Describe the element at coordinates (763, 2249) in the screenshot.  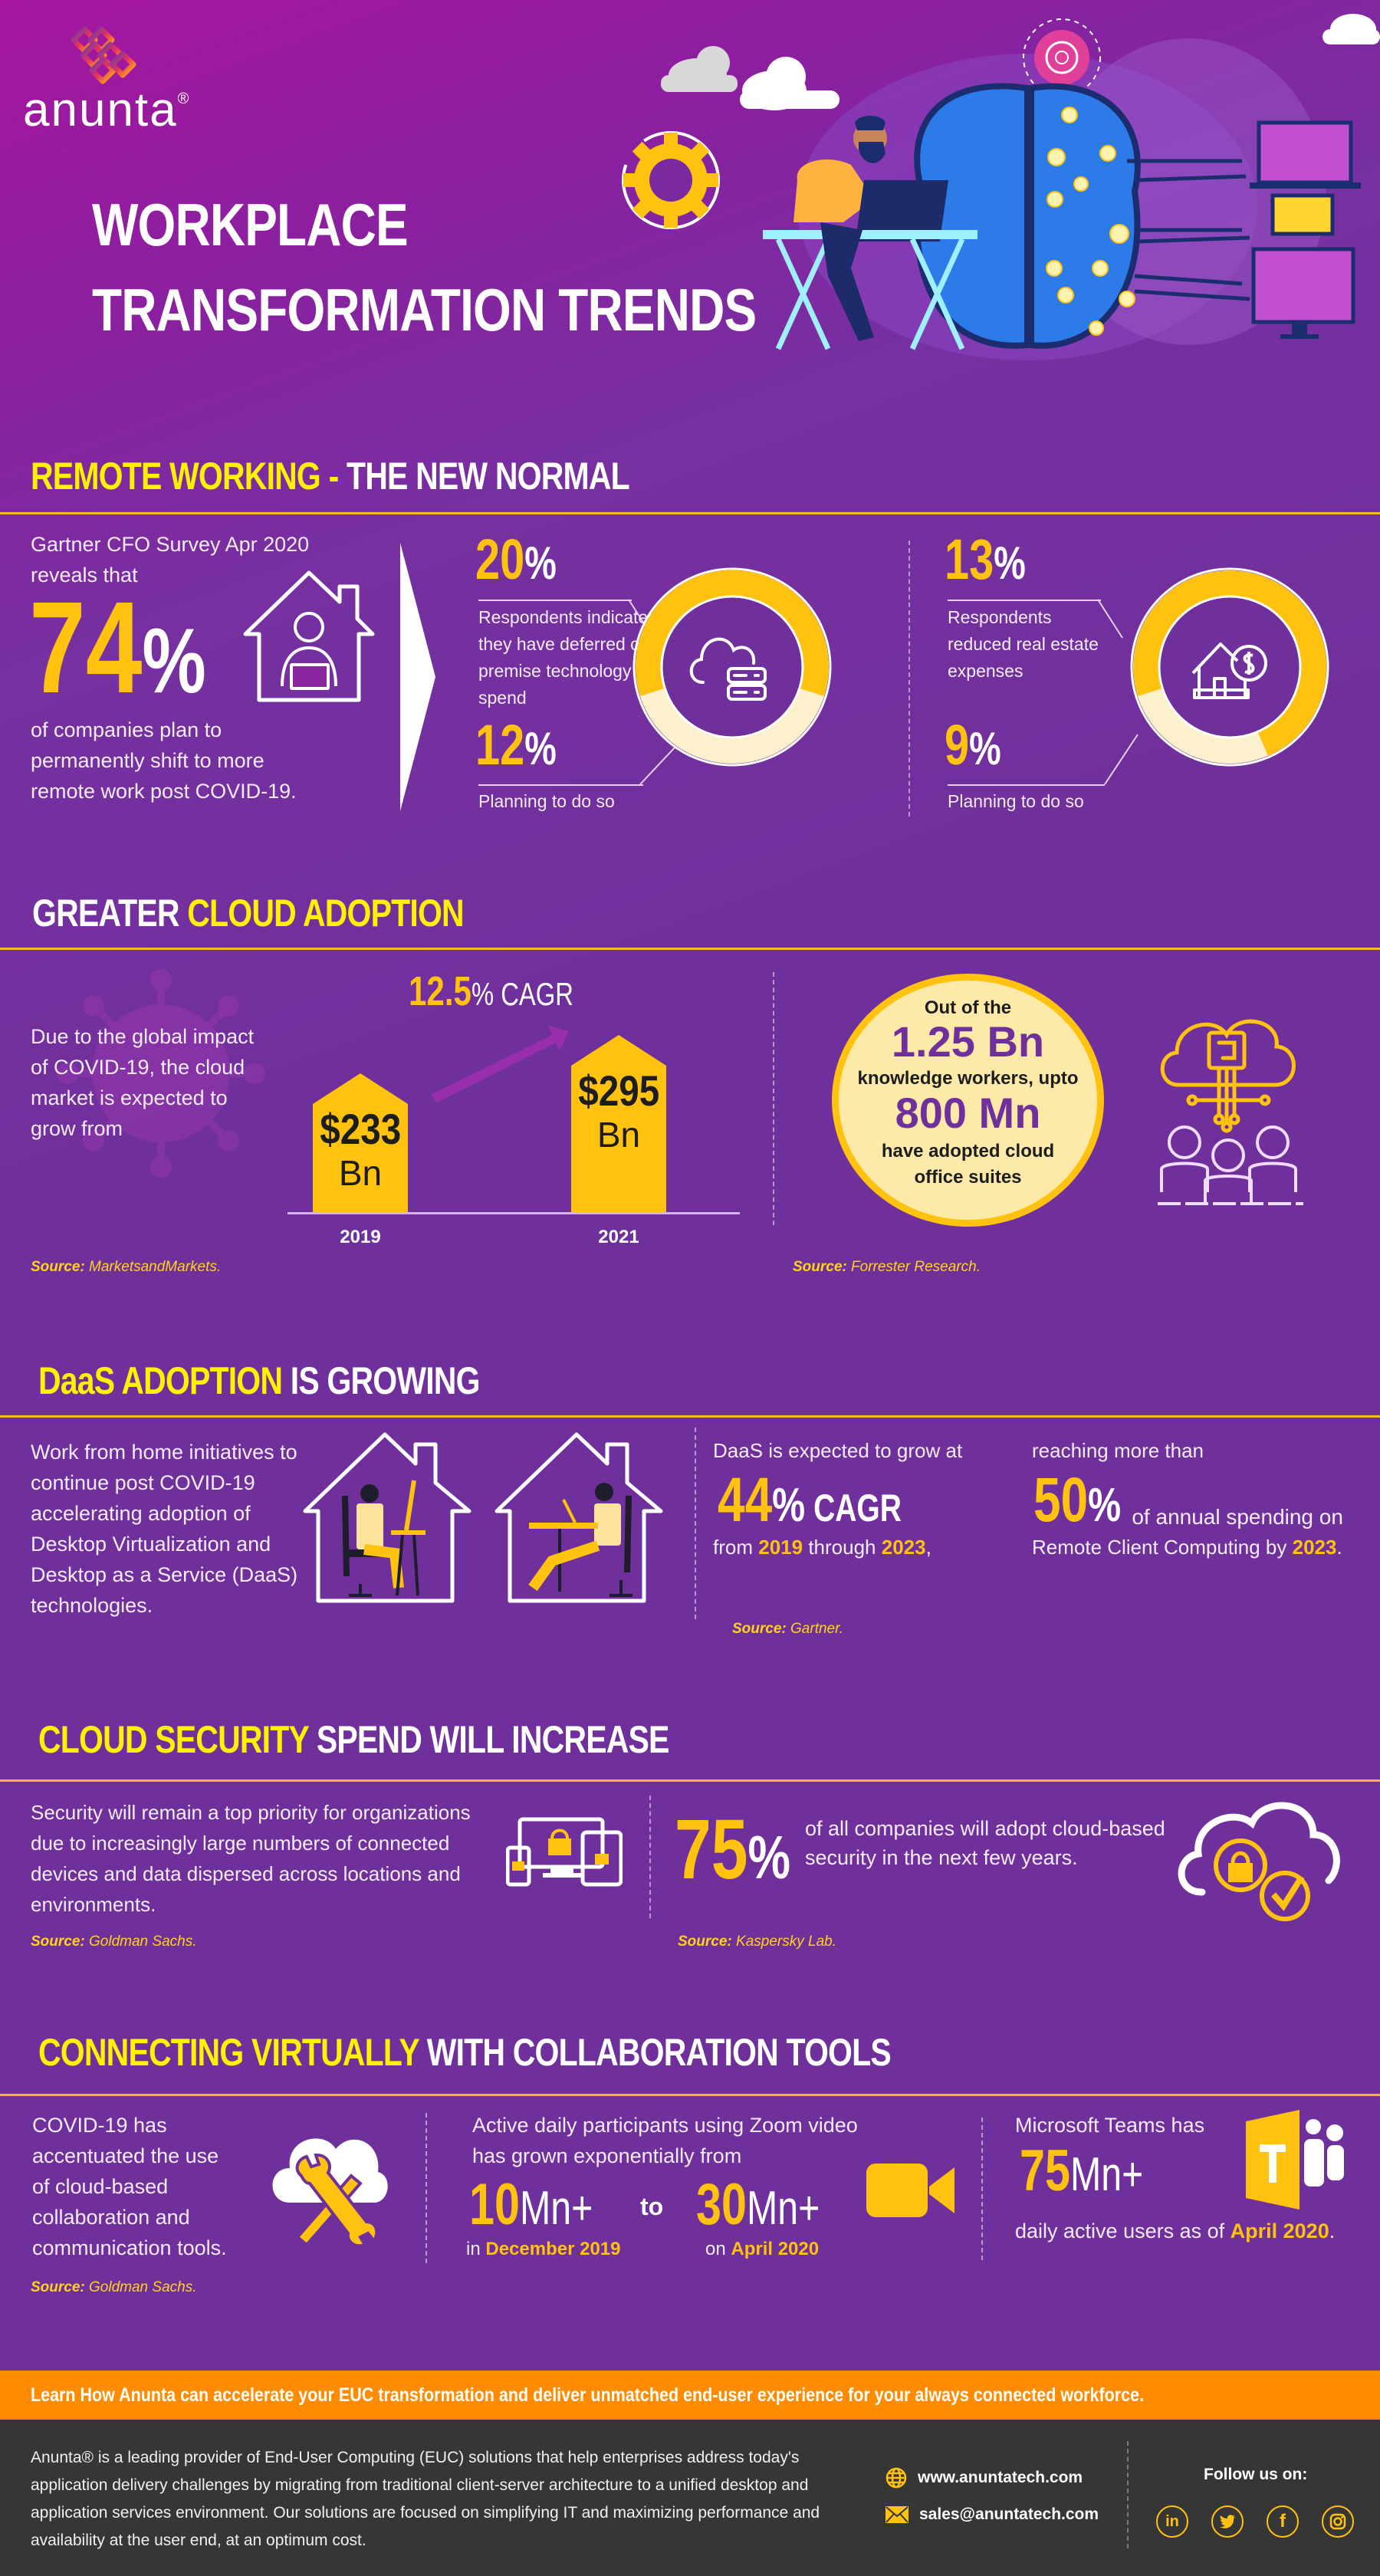
I see `zoom-to-date: on April 2020` at that location.